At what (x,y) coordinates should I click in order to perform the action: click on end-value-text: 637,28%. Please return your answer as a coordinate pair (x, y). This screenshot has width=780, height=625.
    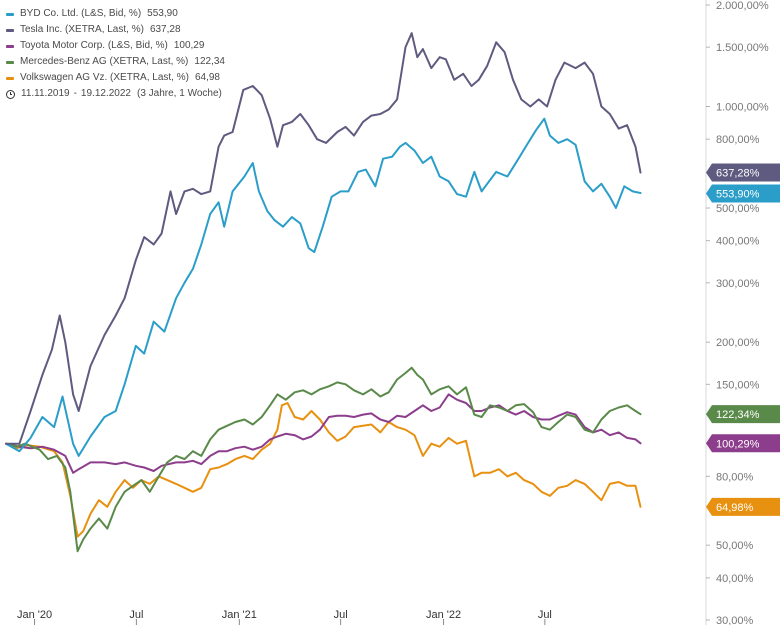
    Looking at the image, I should click on (738, 173).